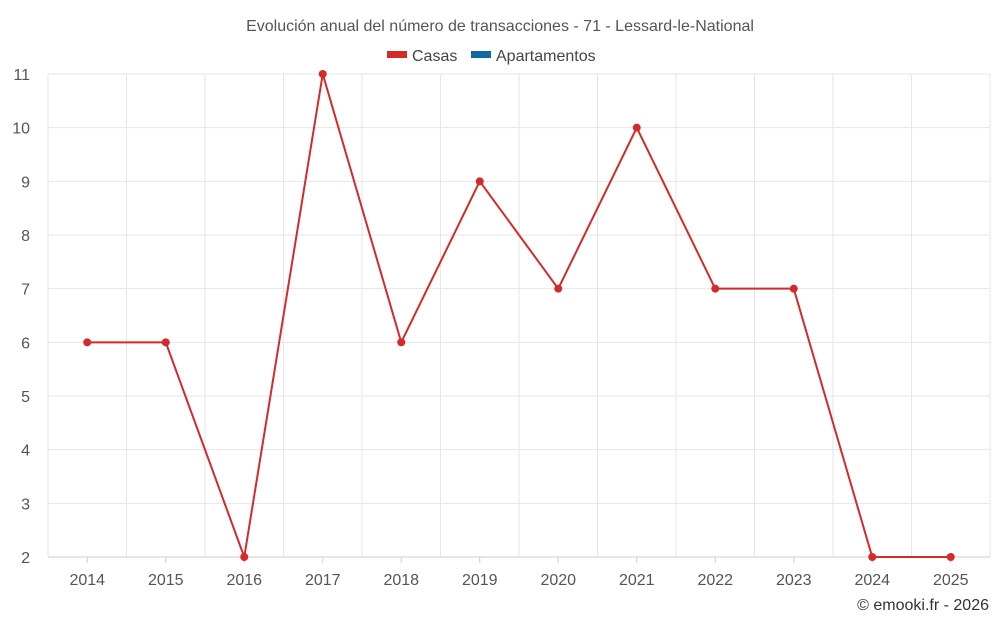  Describe the element at coordinates (401, 580) in the screenshot. I see `x-tick-label: 2018` at that location.